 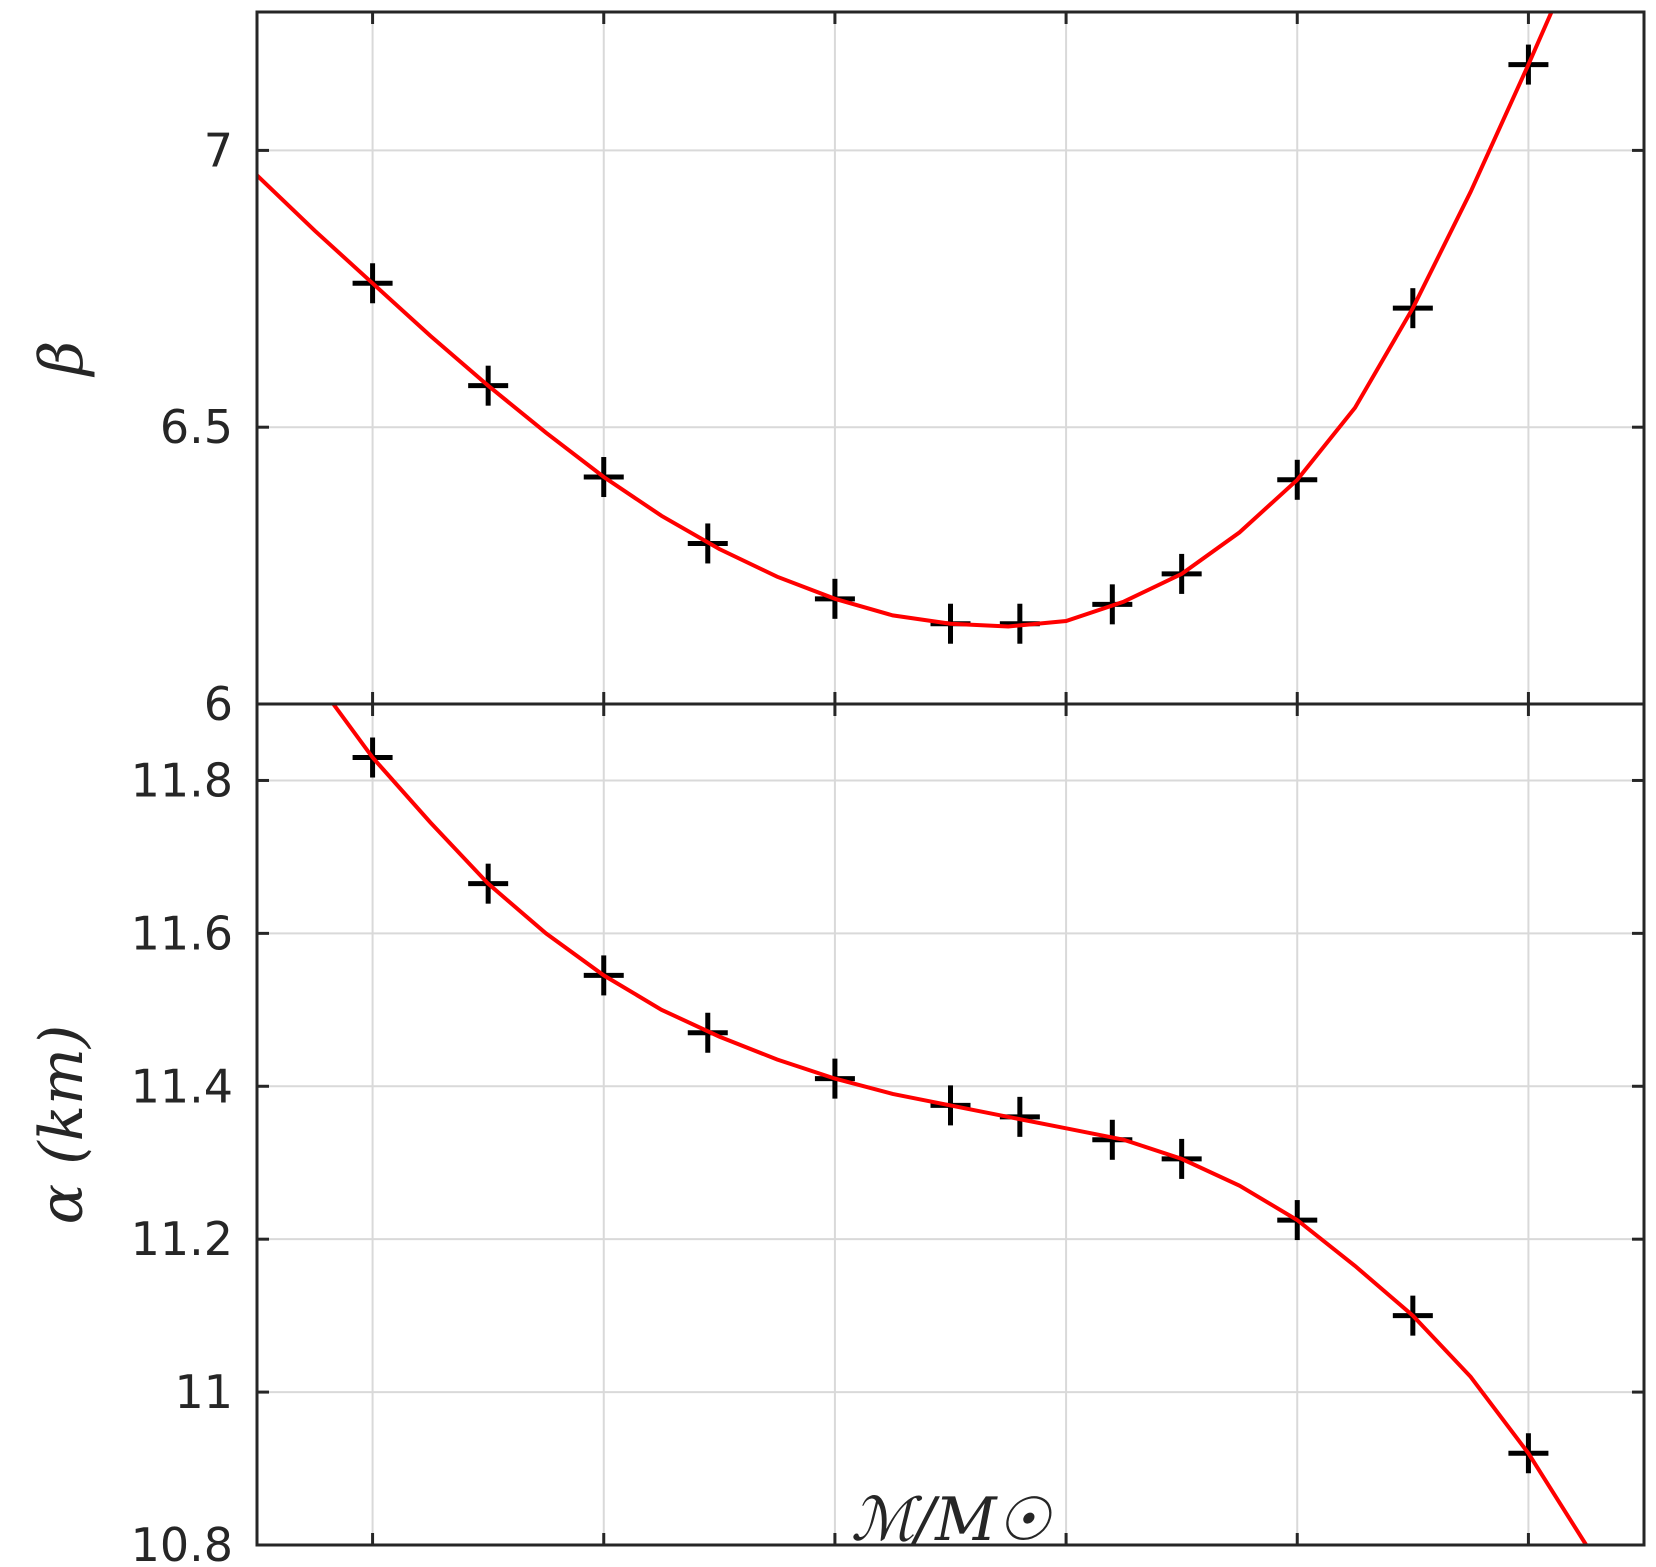 What do you see at coordinates (603, 1565) in the screenshot?
I see `x-tick-label: 1` at bounding box center [603, 1565].